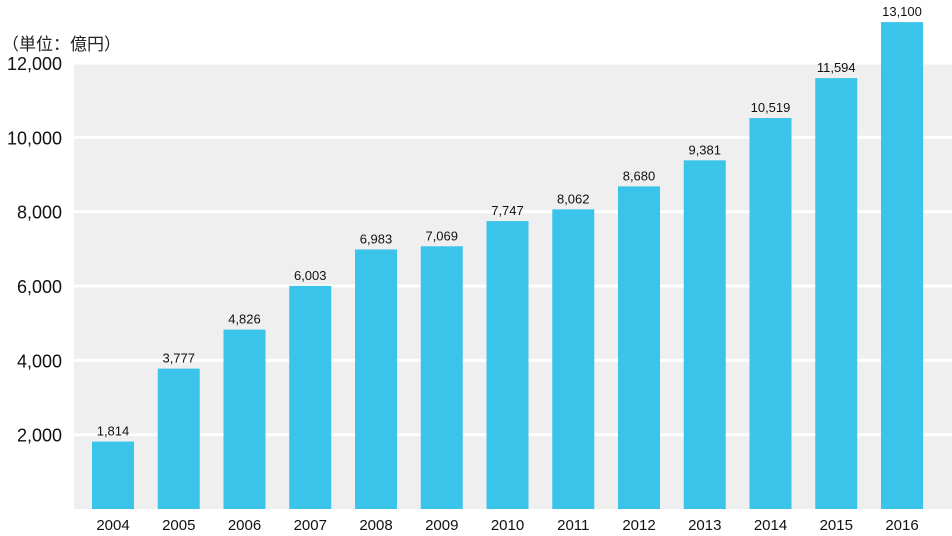 This screenshot has height=536, width=952. Describe the element at coordinates (34, 64) in the screenshot. I see `y-tick-label: 12,000` at that location.